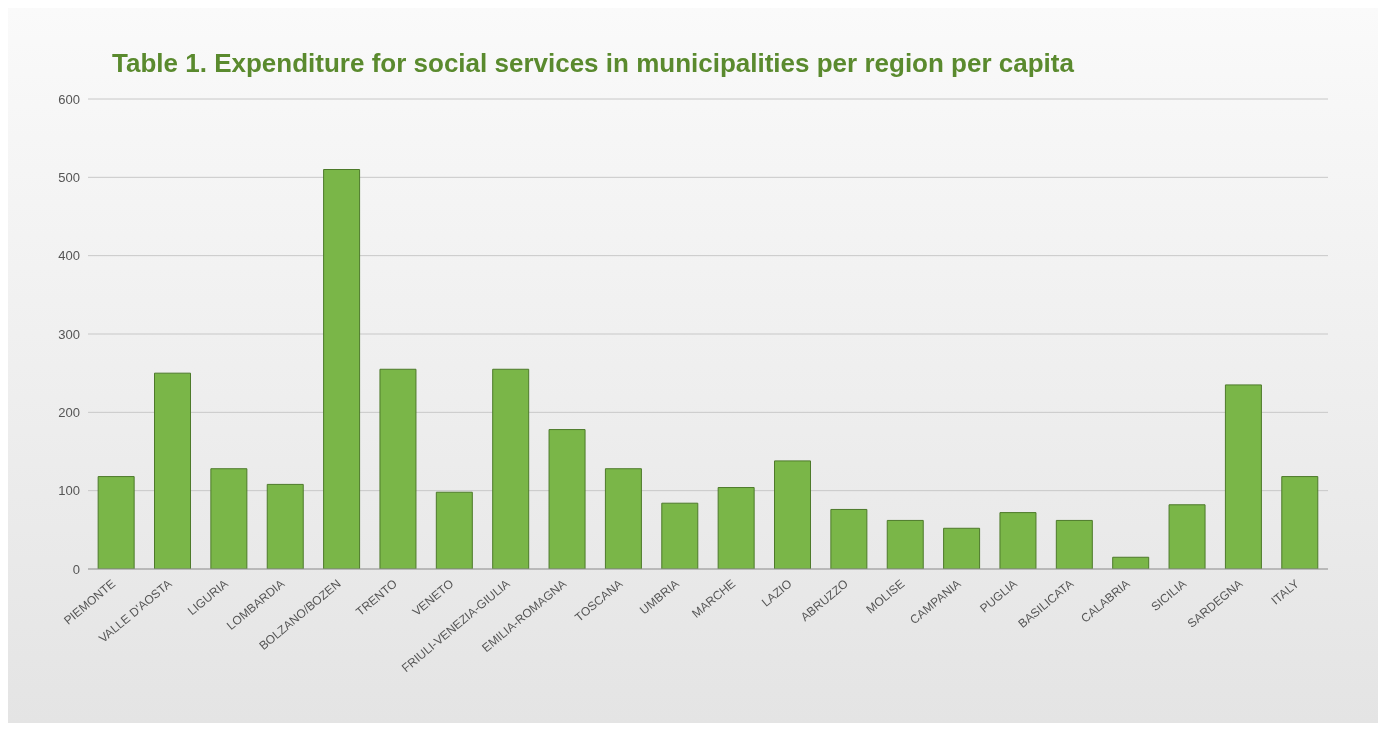 This screenshot has width=1395, height=734. Describe the element at coordinates (69, 177) in the screenshot. I see `y-tick-label: 500` at that location.